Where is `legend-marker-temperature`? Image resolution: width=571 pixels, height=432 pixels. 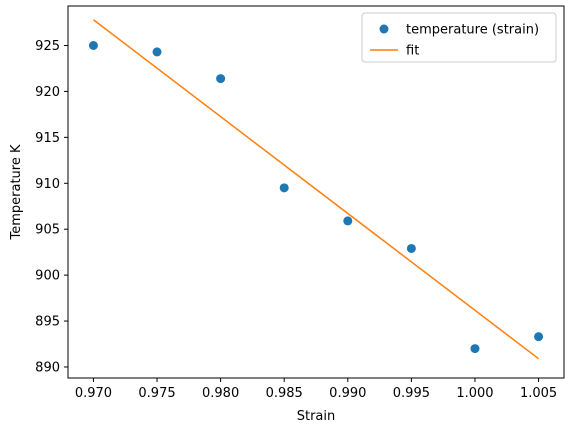 legend-marker-temperature is located at coordinates (384, 29).